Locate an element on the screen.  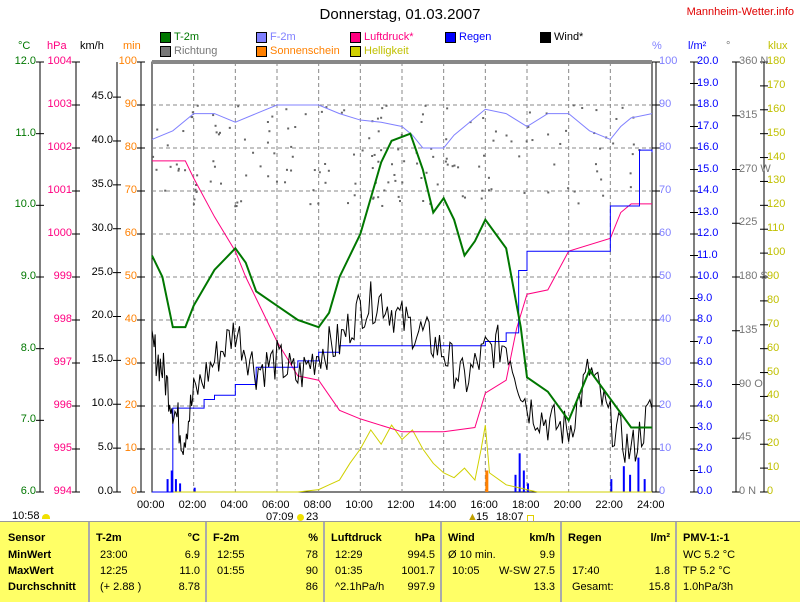
axis-tick-lm2: 11.0 is located at coordinates (707, 254).